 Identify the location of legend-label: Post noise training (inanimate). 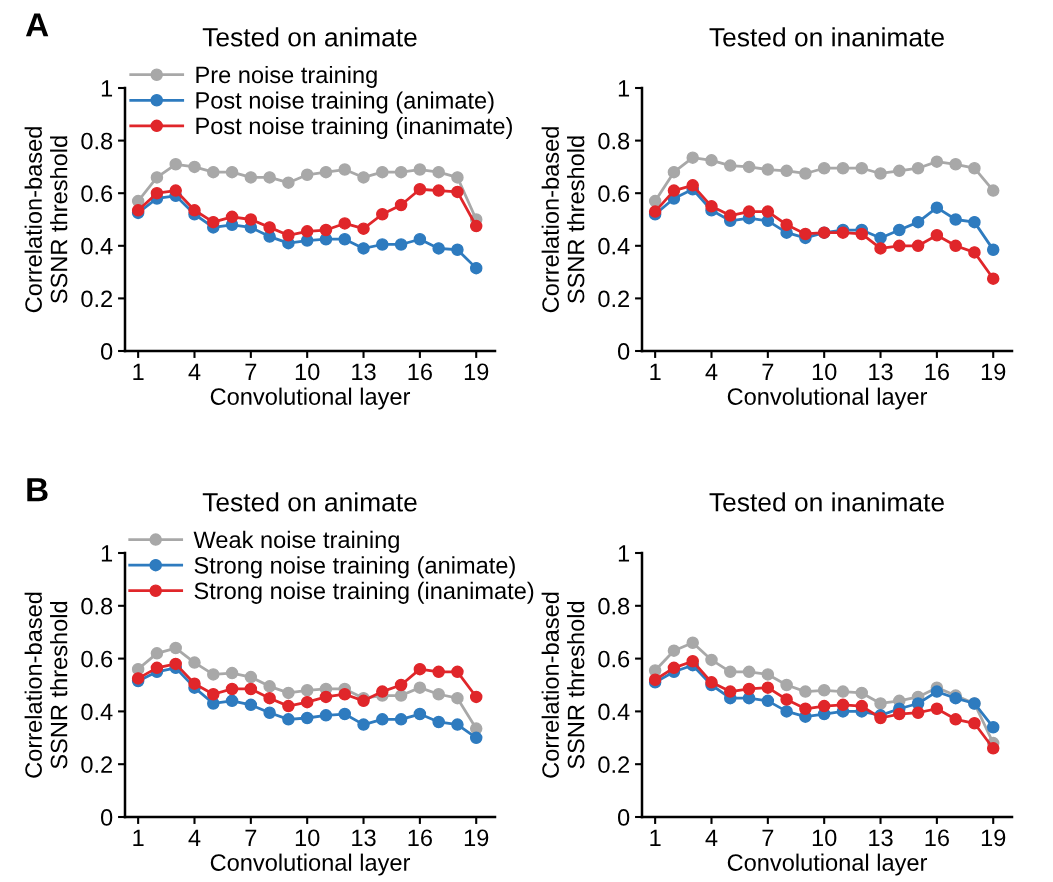
(354, 127).